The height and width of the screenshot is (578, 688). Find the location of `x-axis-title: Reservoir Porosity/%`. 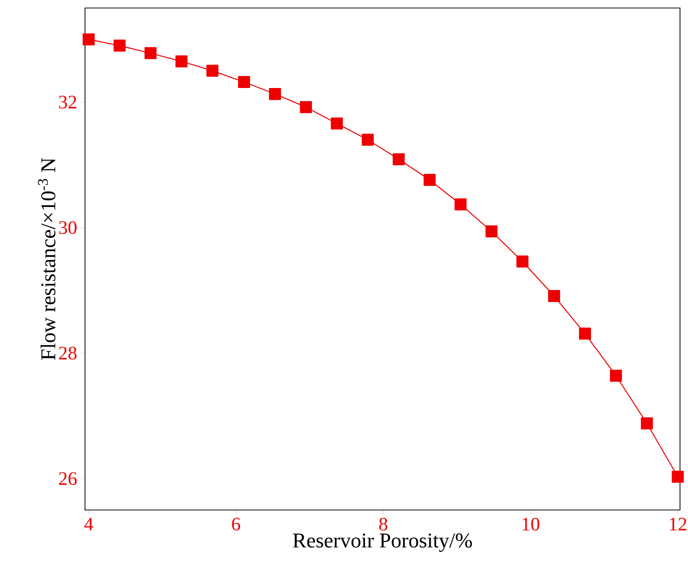

x-axis-title: Reservoir Porosity/% is located at coordinates (382, 542).